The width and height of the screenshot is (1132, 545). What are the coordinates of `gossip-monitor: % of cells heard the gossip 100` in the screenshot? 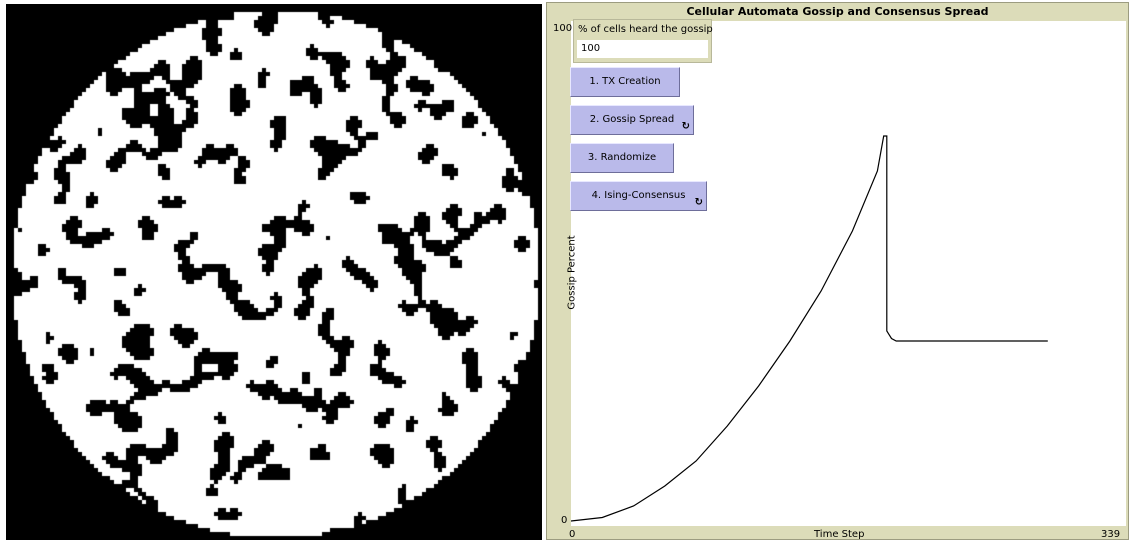 It's located at (643, 41).